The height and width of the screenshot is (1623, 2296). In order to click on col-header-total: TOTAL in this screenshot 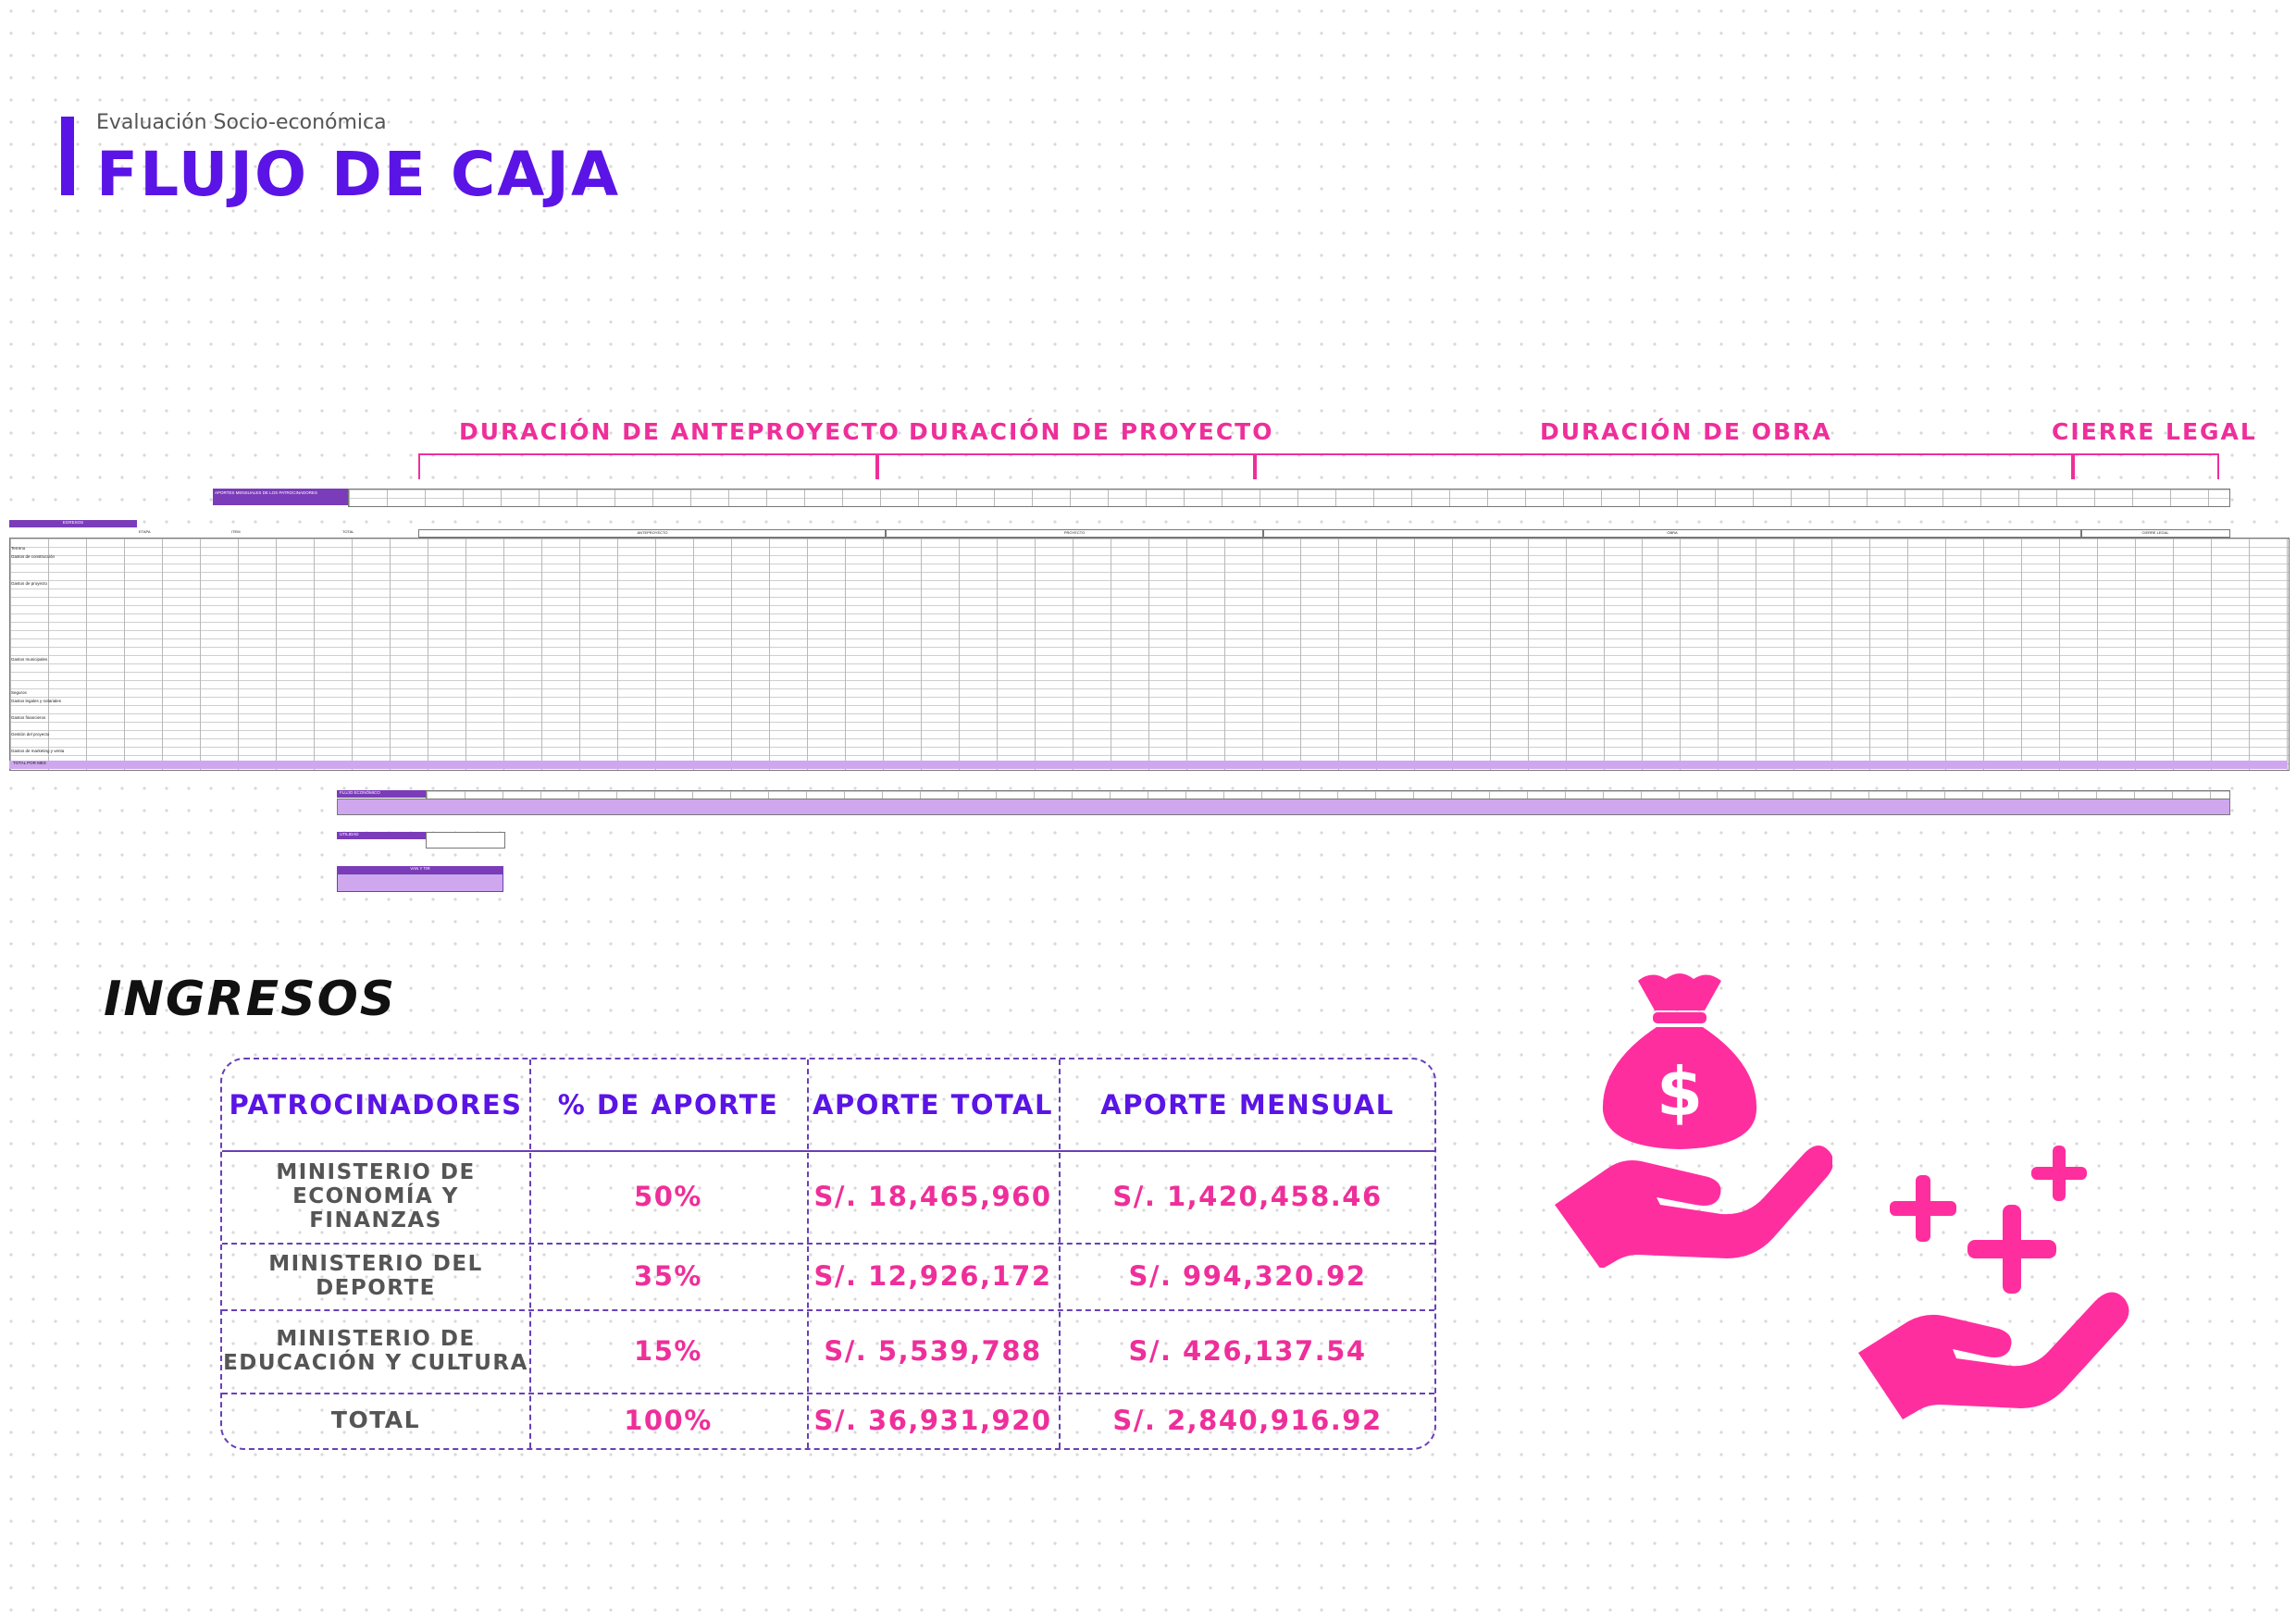, I will do `click(348, 531)`.